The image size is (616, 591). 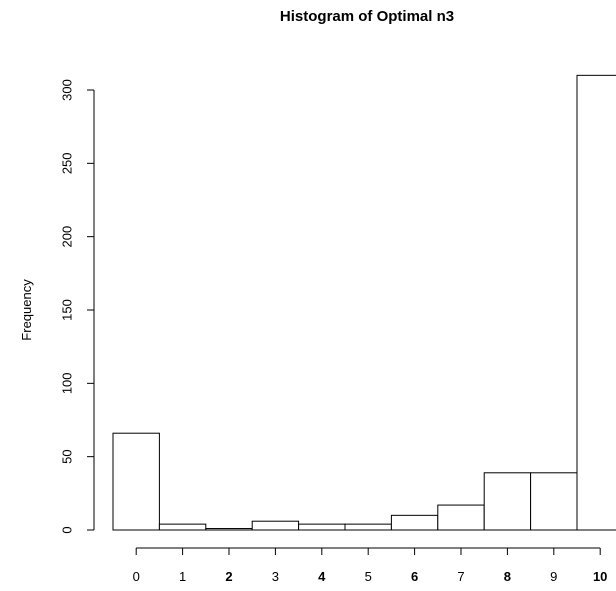 I want to click on x-tick-label: 9, so click(x=553, y=576).